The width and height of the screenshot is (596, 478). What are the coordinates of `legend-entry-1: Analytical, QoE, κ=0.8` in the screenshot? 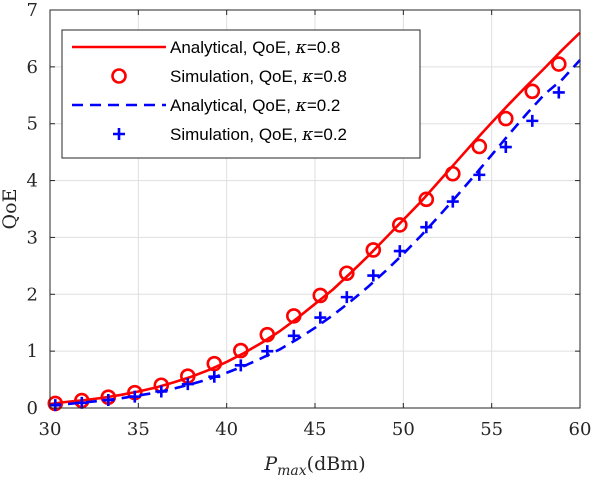 It's located at (206, 48).